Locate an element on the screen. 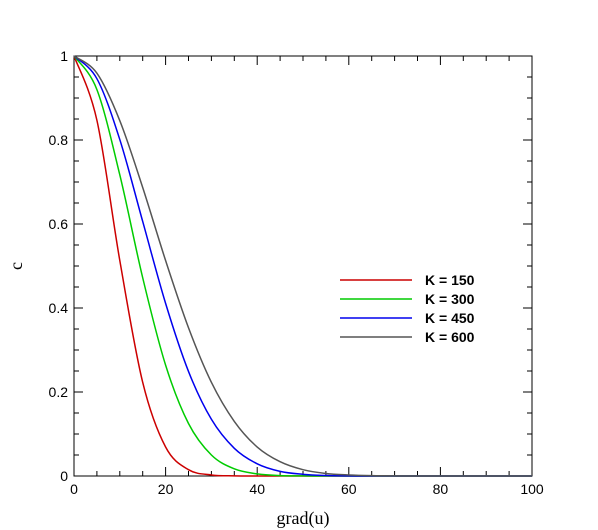 This screenshot has width=598, height=530. x-tick-label: 80 is located at coordinates (441, 489).